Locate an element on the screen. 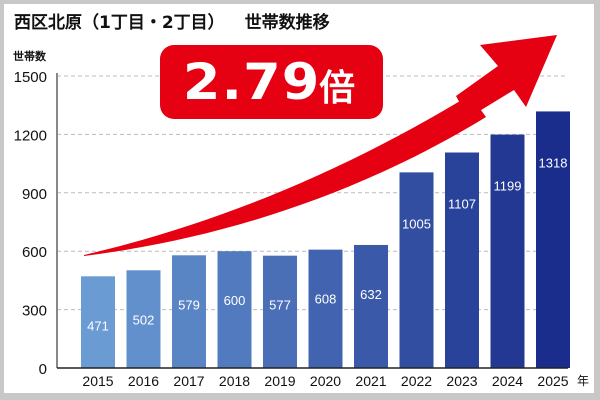  x-tick-label: 2015 is located at coordinates (97, 381).